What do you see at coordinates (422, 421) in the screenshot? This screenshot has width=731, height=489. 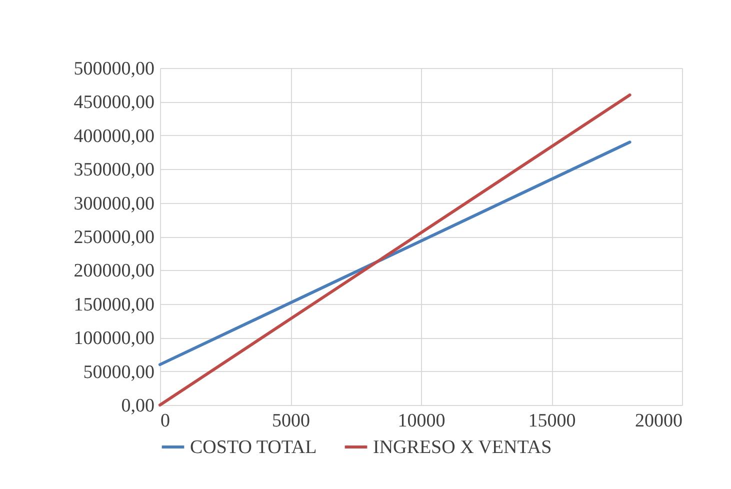 I see `x-tick-label: 10000` at bounding box center [422, 421].